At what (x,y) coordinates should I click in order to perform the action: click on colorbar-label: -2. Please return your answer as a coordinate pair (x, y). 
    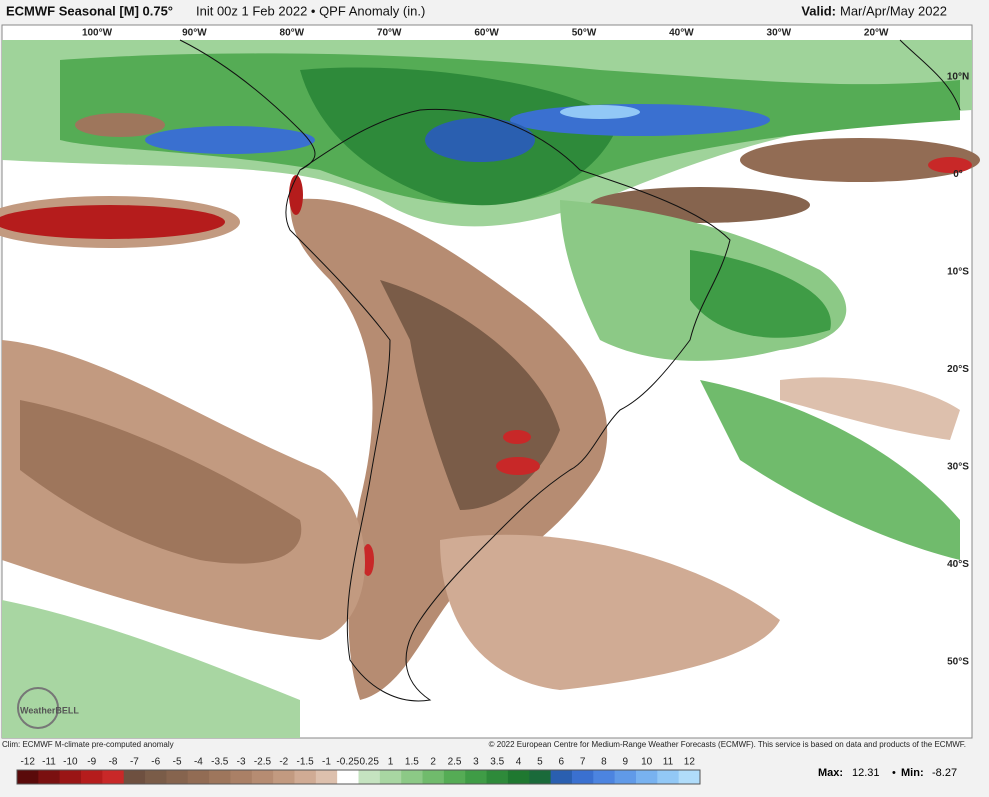
    Looking at the image, I should click on (283, 762).